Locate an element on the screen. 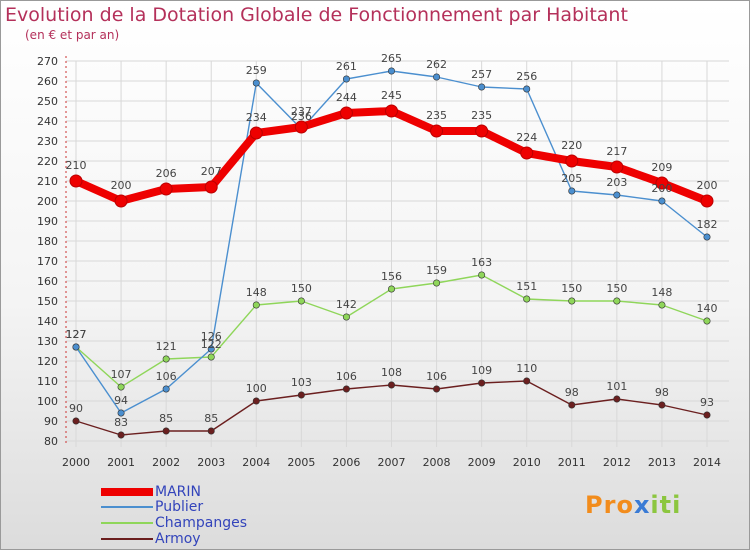  data-label: 209 is located at coordinates (661, 167).